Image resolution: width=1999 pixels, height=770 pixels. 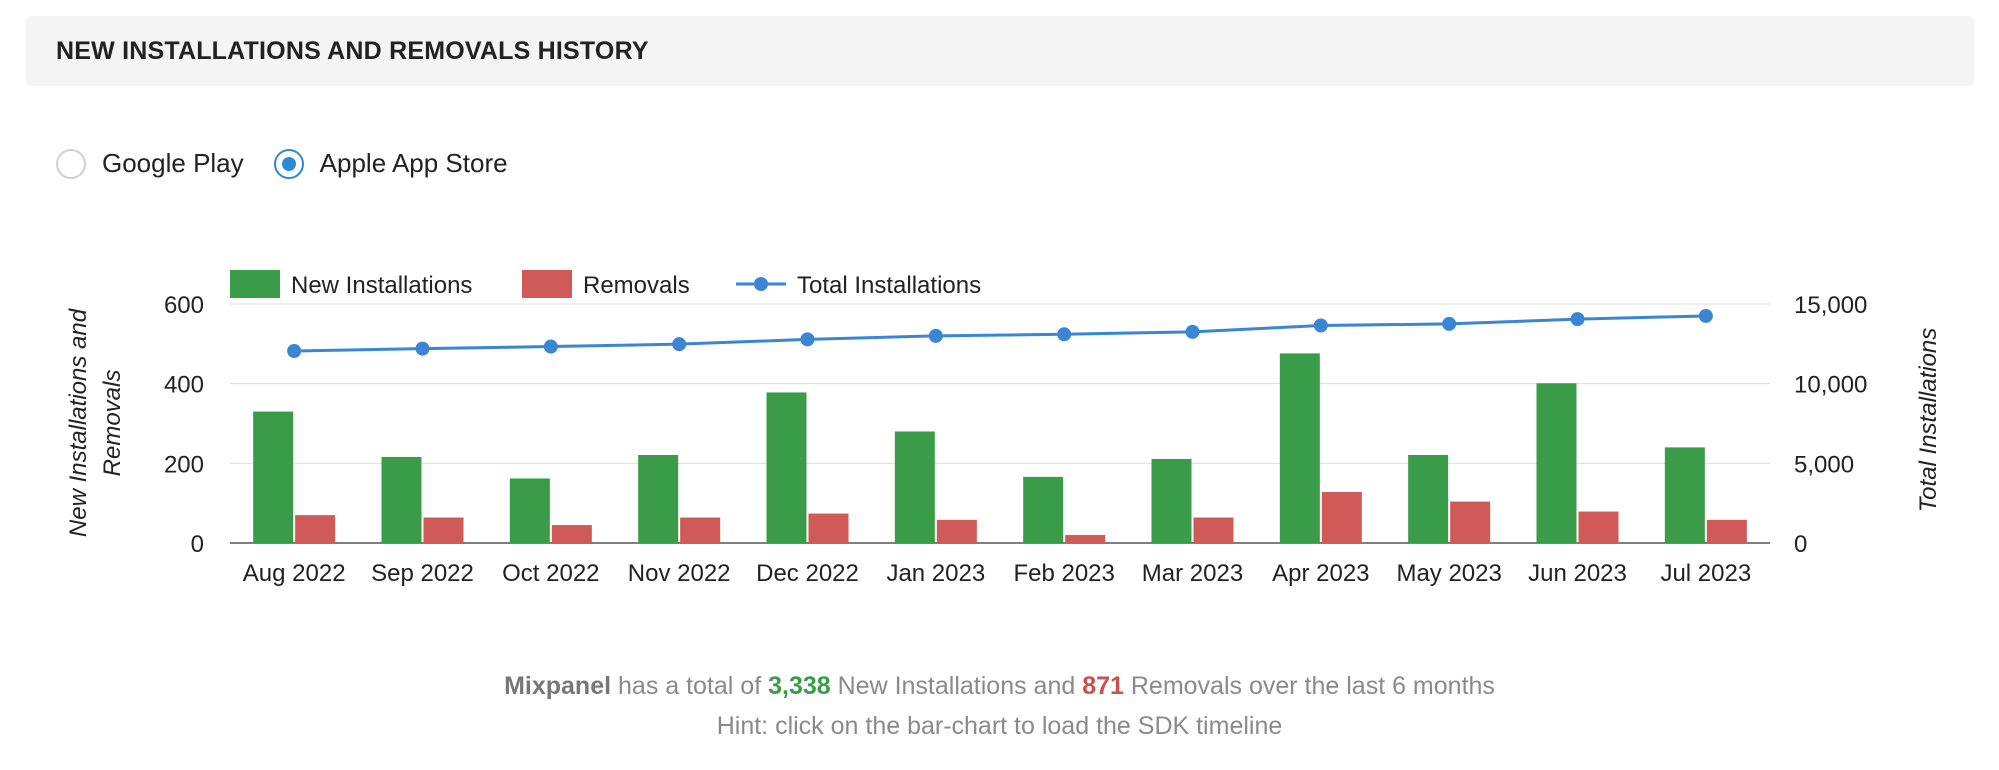 I want to click on x-tick-label: Aug 2022, so click(x=294, y=573).